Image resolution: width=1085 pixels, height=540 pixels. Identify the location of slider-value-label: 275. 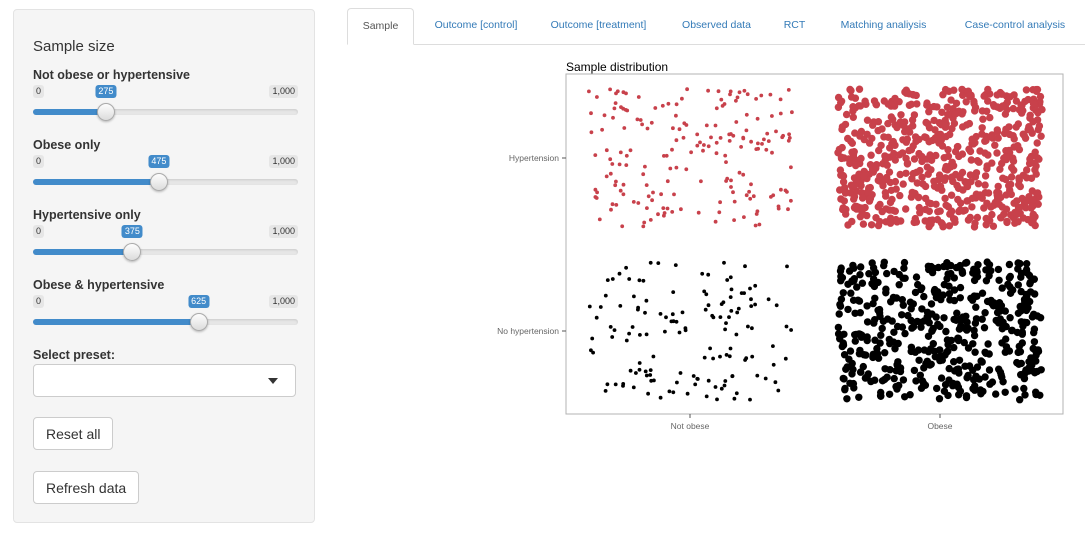
(106, 91).